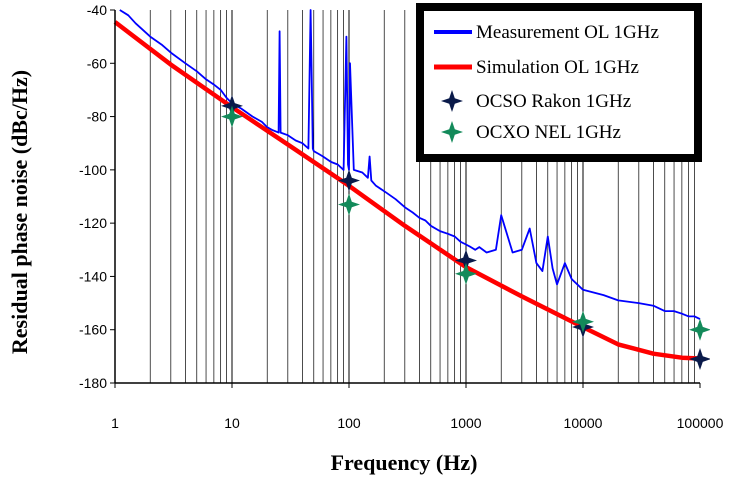 Image resolution: width=746 pixels, height=477 pixels. Describe the element at coordinates (93, 383) in the screenshot. I see `y-tick-label: -180` at that location.